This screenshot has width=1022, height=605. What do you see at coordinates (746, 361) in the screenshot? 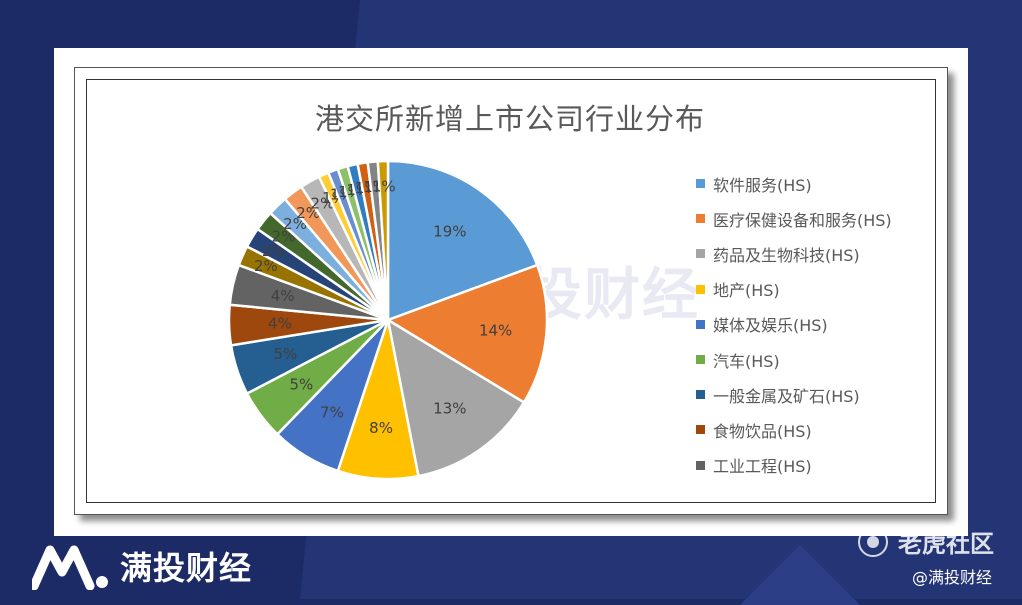
I see `legend-label: 汽车(HS)` at bounding box center [746, 361].